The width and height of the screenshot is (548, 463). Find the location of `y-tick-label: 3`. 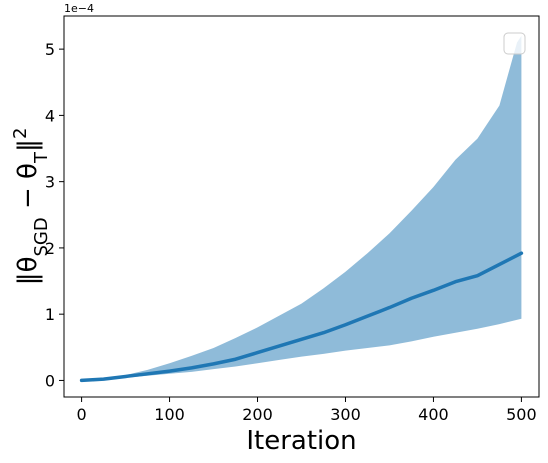

y-tick-label: 3 is located at coordinates (50, 182).